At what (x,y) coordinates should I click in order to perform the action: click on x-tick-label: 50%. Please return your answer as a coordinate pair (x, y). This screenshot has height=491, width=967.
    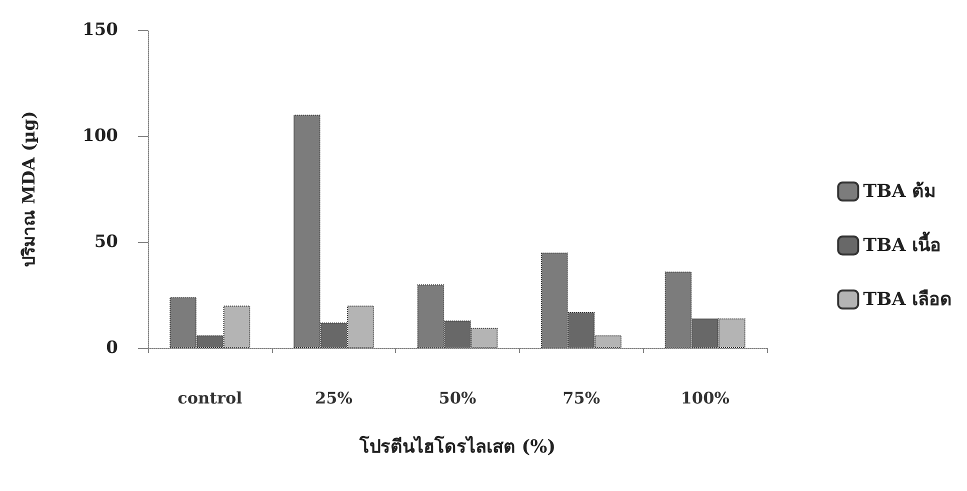
    Looking at the image, I should click on (457, 398).